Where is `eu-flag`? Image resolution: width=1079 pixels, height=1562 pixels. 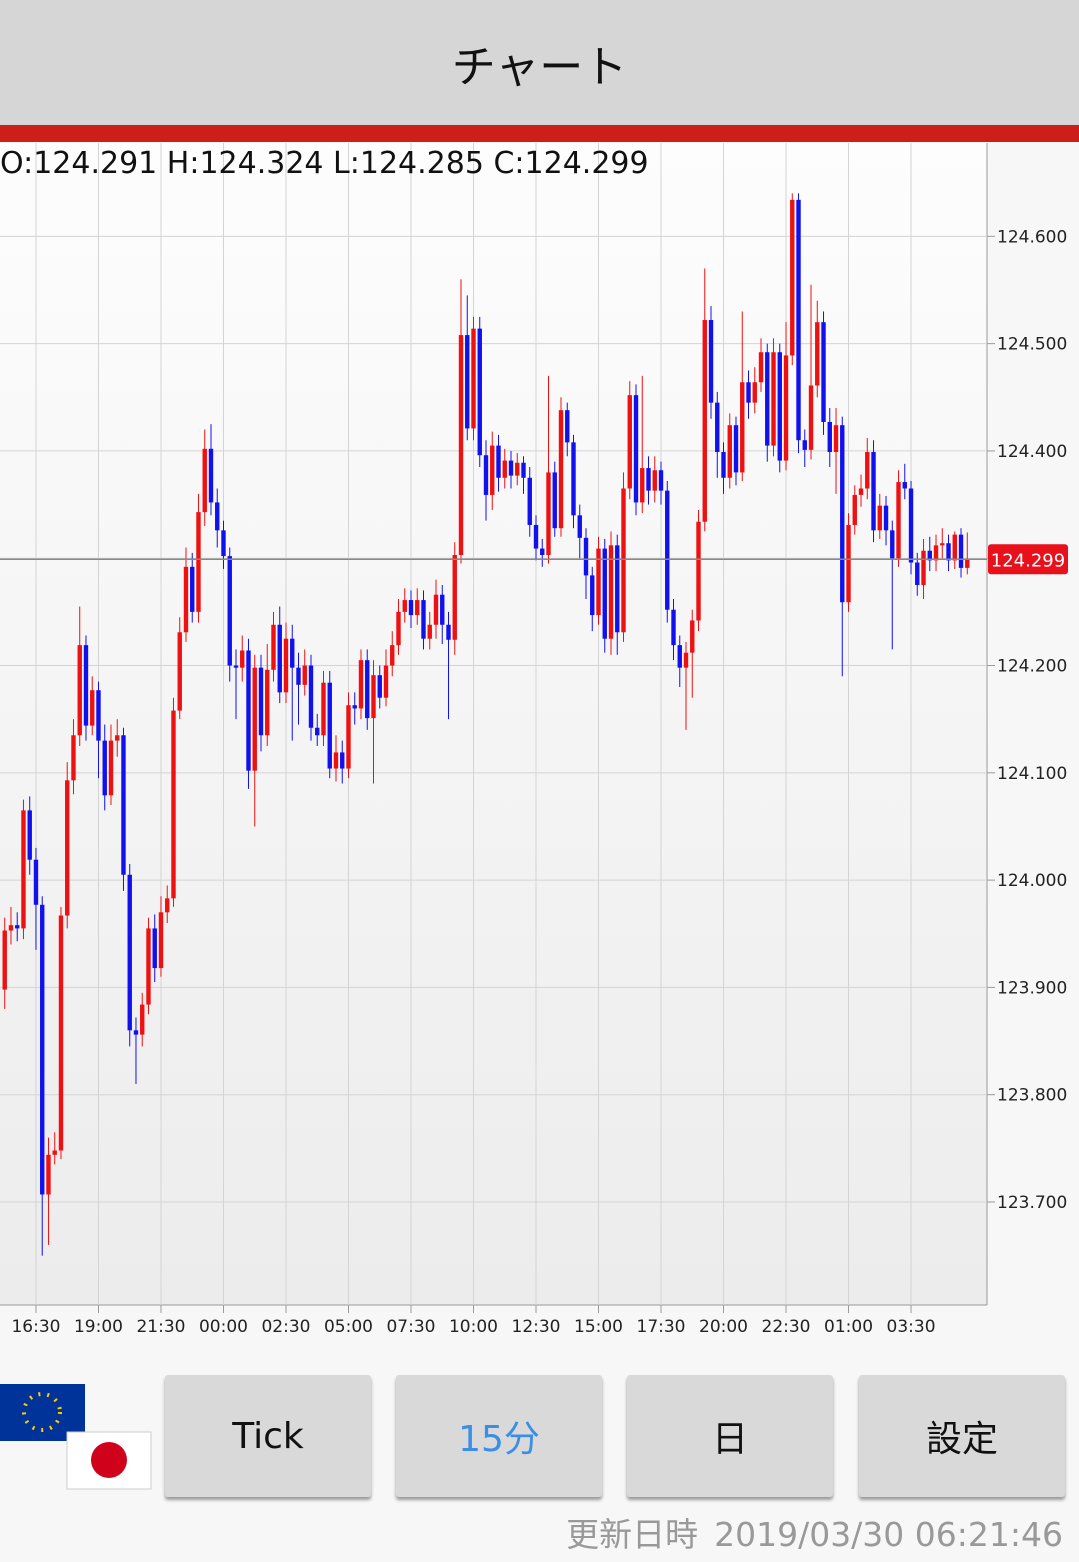 eu-flag is located at coordinates (42, 1412).